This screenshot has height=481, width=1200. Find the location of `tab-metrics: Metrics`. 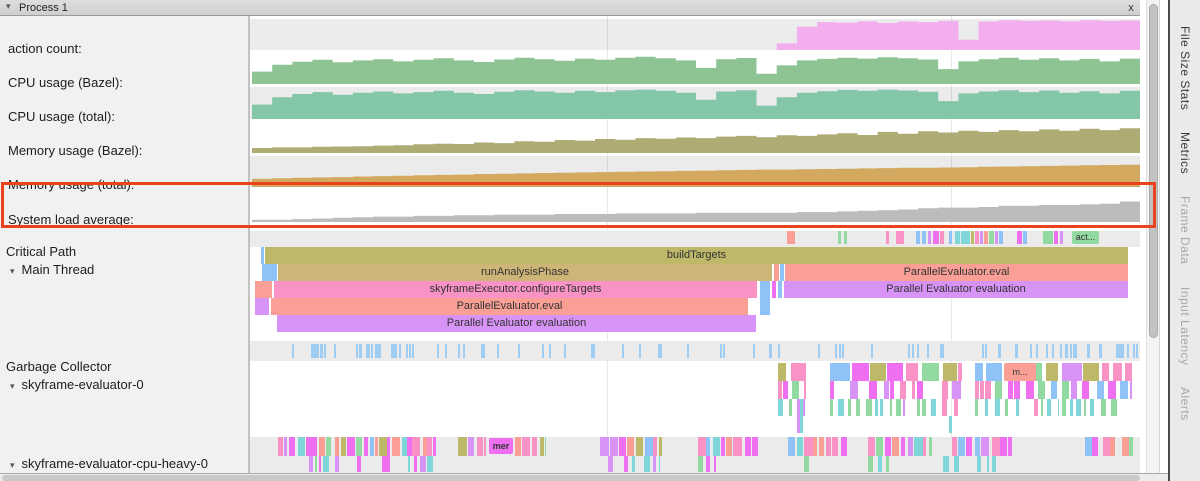

tab-metrics: Metrics is located at coordinates (1185, 153).